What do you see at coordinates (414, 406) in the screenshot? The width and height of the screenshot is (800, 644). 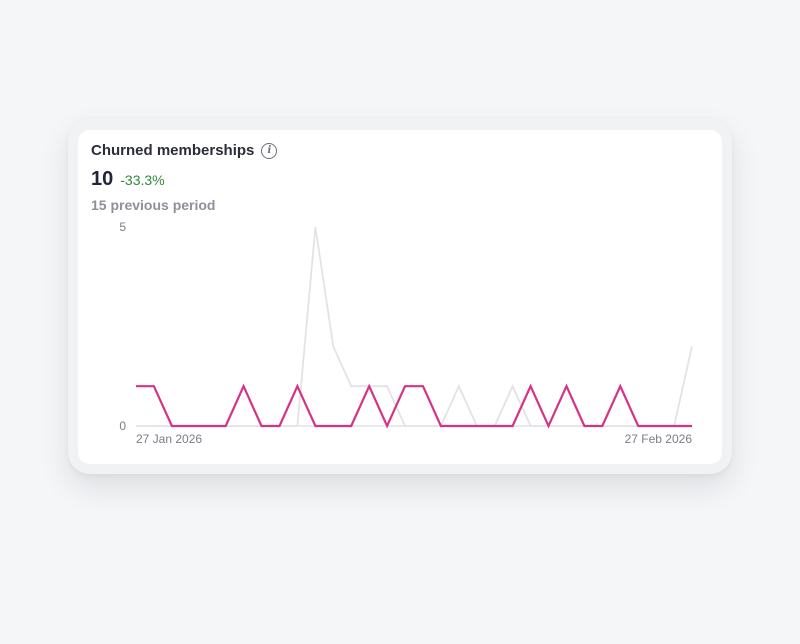 I see `series-line-current` at bounding box center [414, 406].